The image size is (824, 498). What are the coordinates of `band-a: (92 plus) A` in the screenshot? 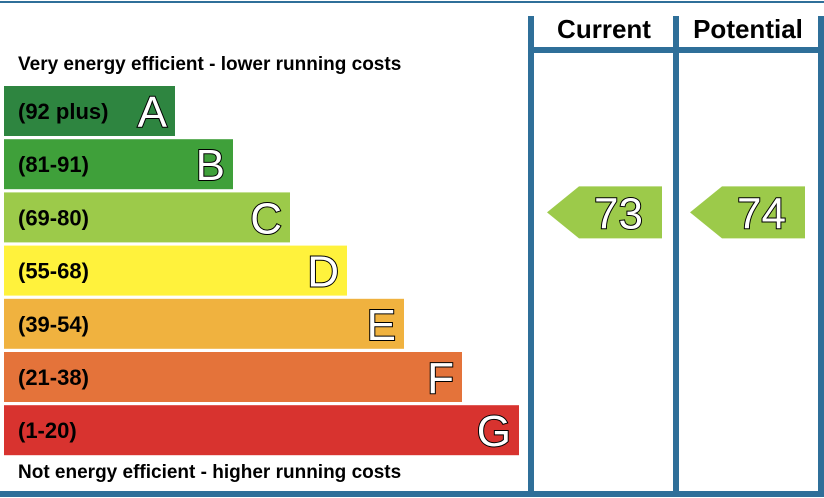 It's located at (89, 112).